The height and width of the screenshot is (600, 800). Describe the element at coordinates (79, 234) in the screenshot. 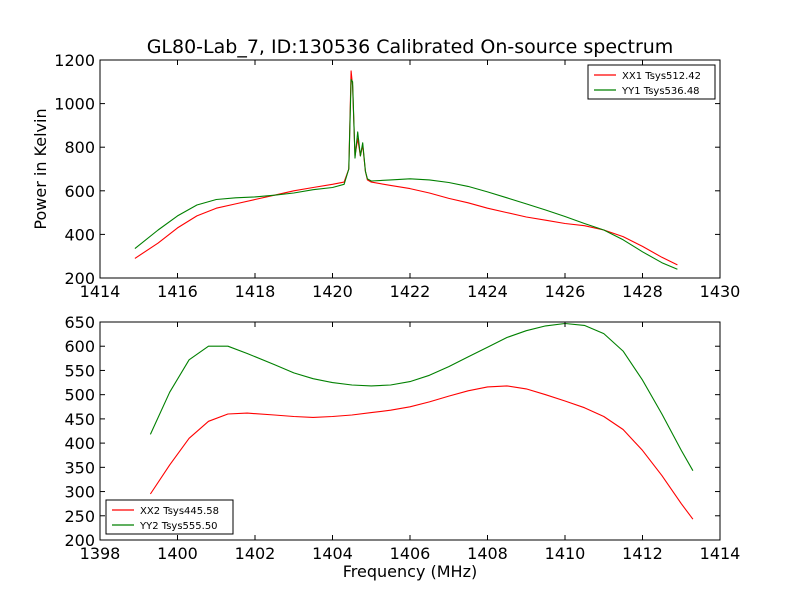

I see `top-y-tick-label: 400` at that location.